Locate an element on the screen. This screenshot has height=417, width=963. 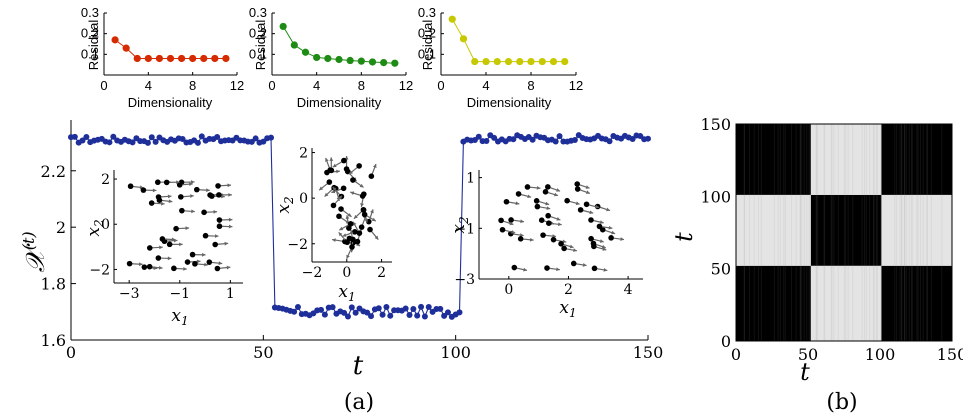
residual-2-axes is located at coordinates (338, 44).